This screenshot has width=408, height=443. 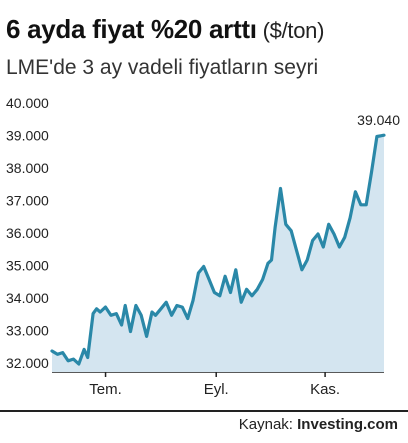 I want to click on y-tick-label: 39.000, so click(x=27, y=136).